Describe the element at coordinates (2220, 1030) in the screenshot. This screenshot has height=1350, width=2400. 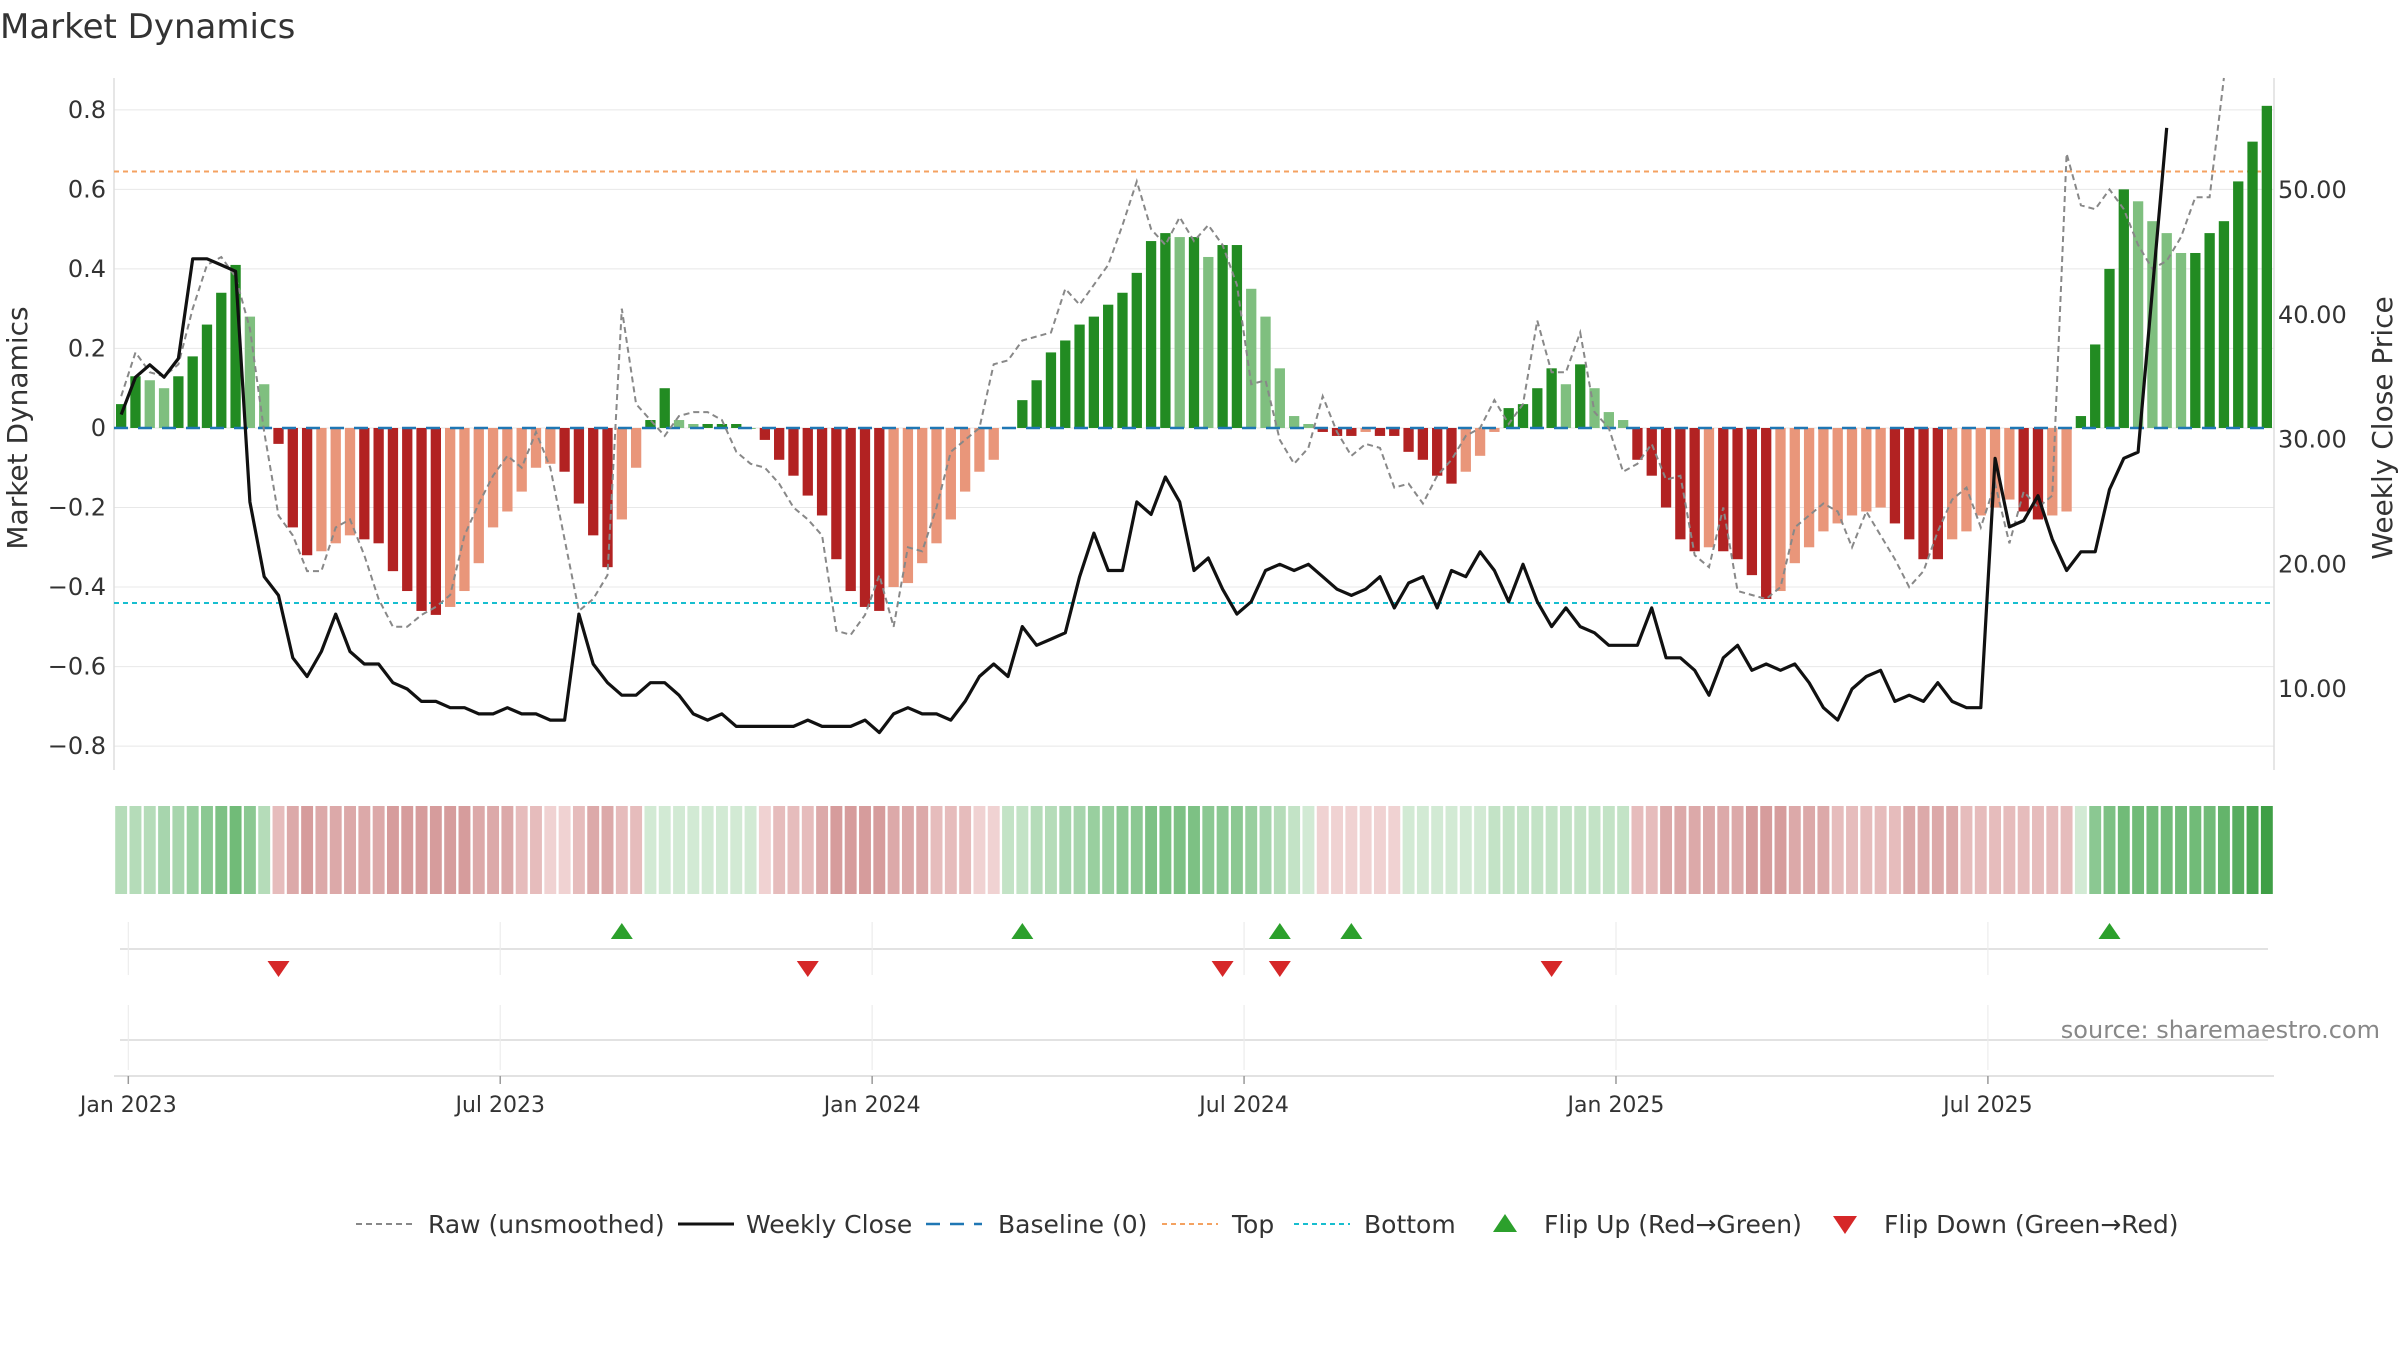
I see `source-text: source: sharemaestro.com` at that location.